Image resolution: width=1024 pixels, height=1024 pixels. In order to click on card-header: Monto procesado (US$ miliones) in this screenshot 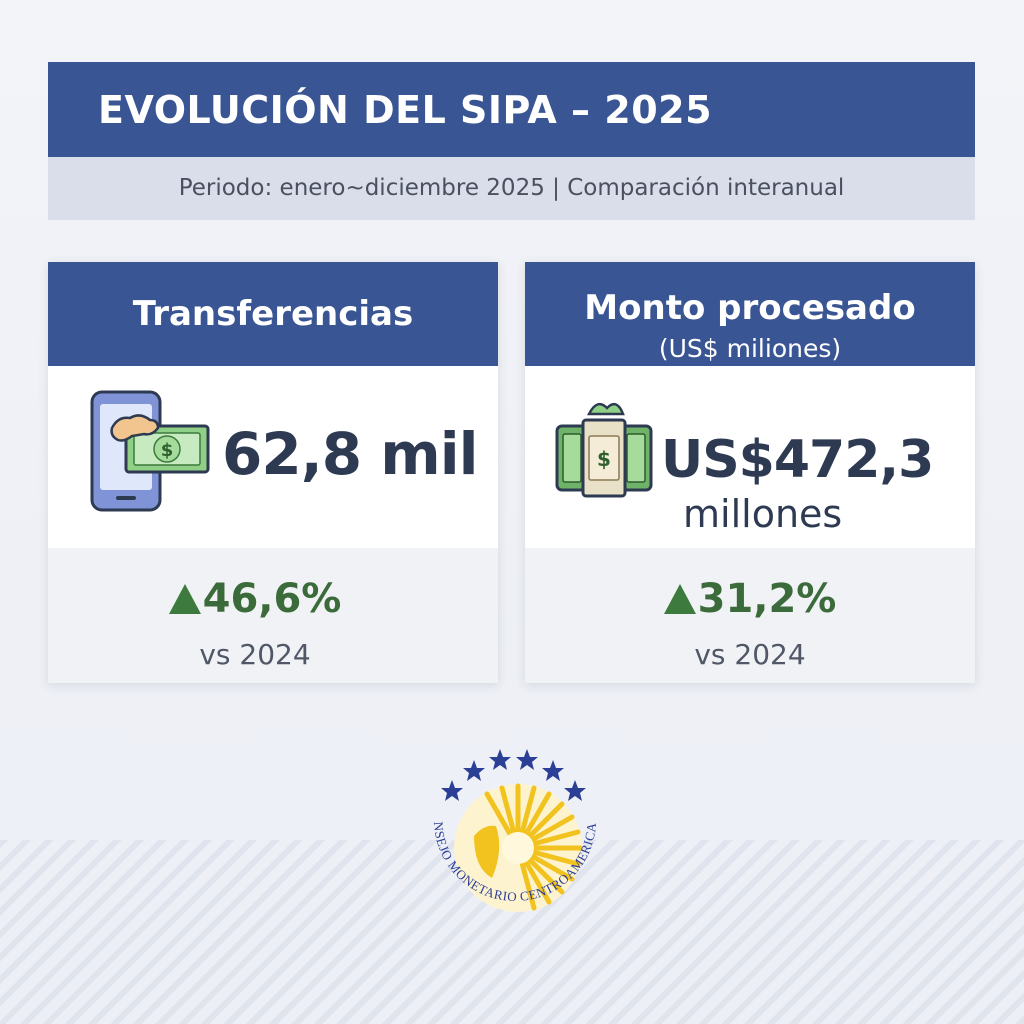, I will do `click(750, 314)`.